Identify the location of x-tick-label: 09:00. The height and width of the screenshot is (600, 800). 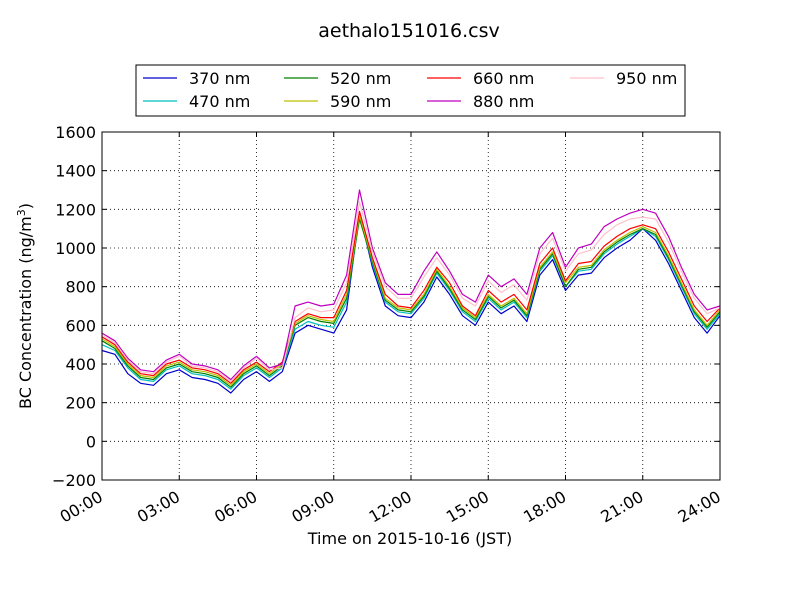
(312, 507).